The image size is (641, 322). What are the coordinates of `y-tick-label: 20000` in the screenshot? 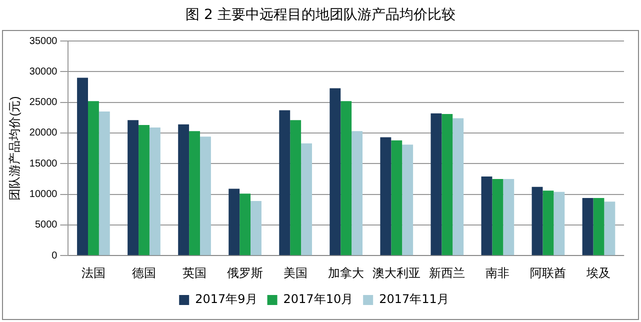 It's located at (43, 133).